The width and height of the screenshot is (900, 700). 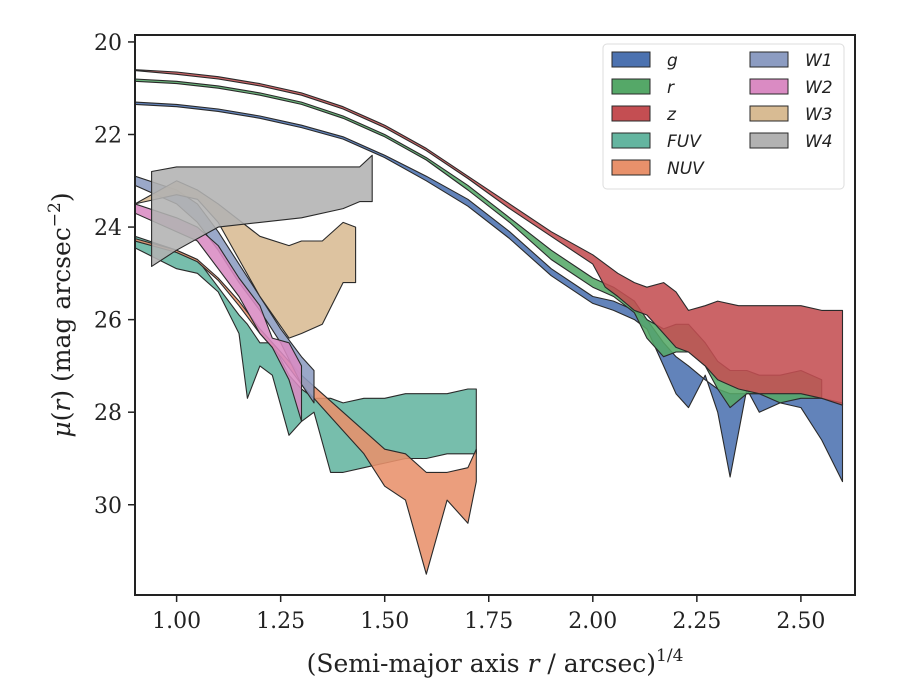 I want to click on legend-swatch-w4, so click(x=769, y=140).